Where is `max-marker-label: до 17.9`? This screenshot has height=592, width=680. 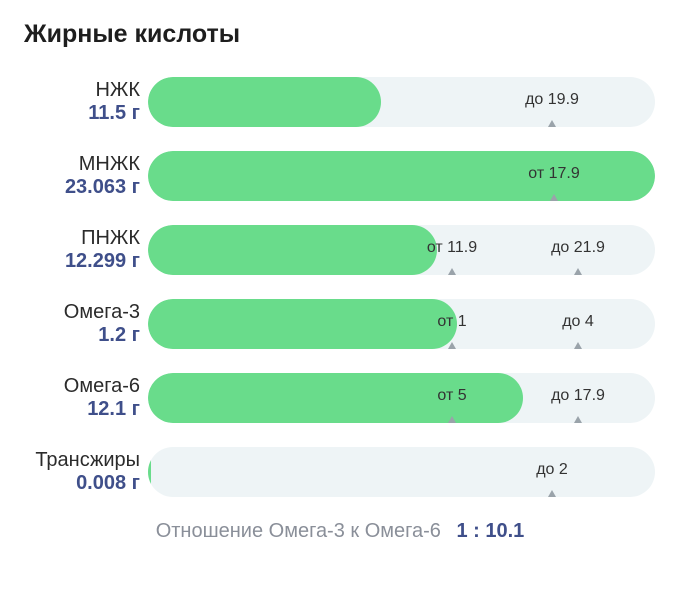
max-marker-label: до 17.9 is located at coordinates (578, 395).